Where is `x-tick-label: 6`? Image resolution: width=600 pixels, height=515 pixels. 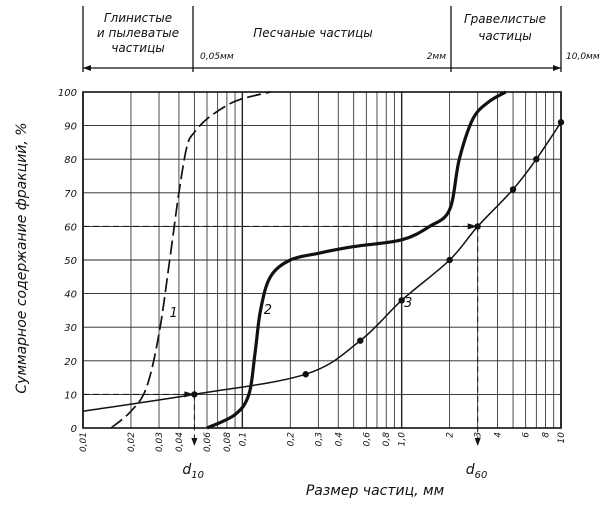
x-tick-label: 6 is located at coordinates (527, 435).